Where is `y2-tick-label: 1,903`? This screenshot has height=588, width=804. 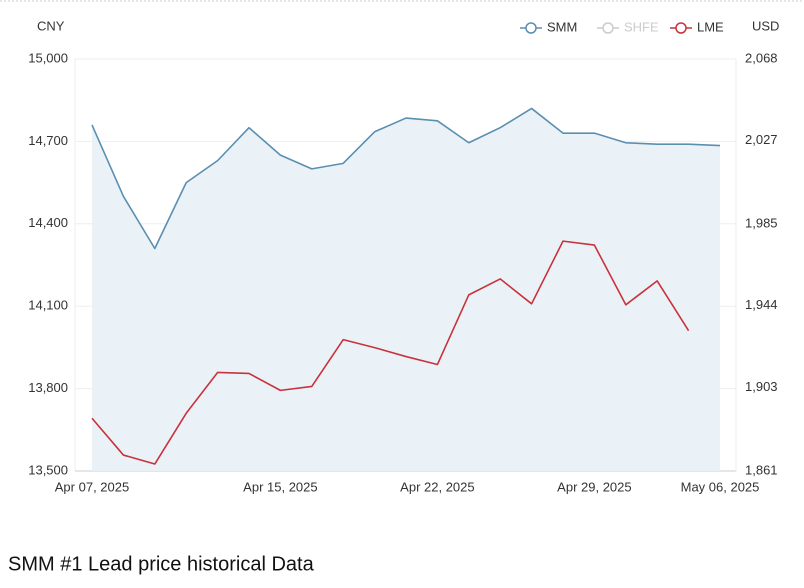
y2-tick-label: 1,903 is located at coordinates (761, 386).